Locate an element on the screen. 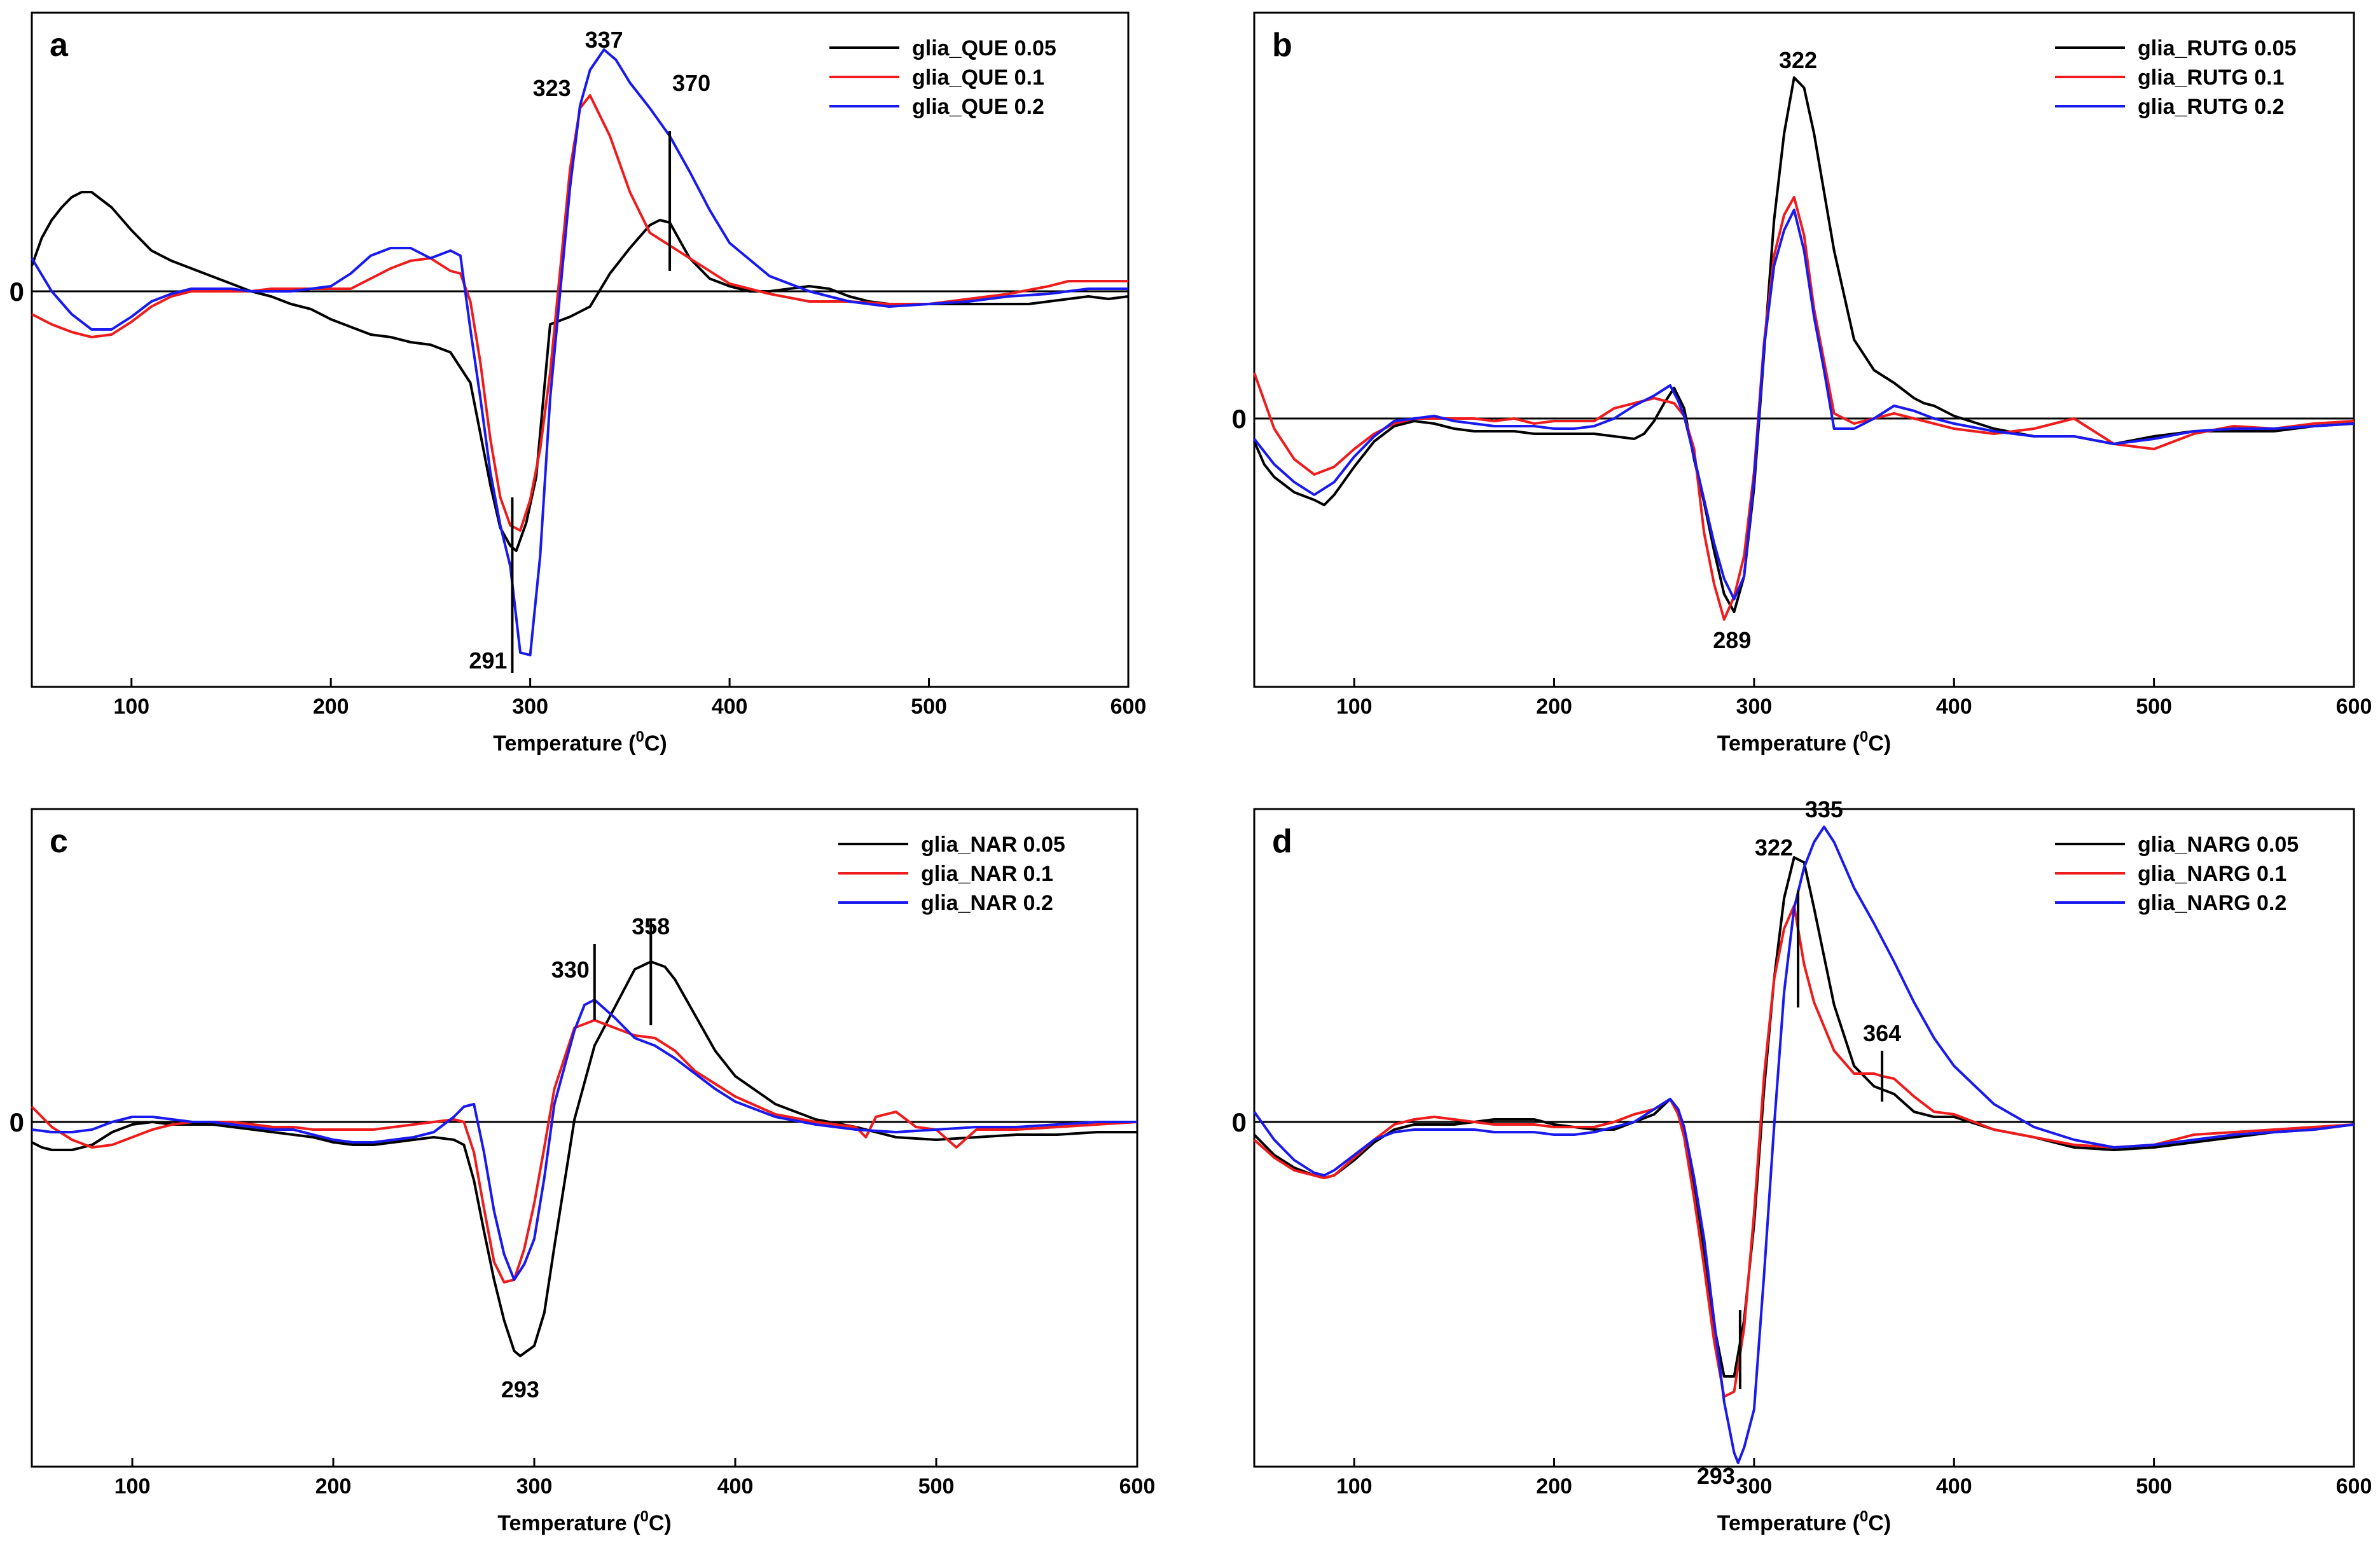 The image size is (2380, 1557). series-lines is located at coordinates (584, 1158).